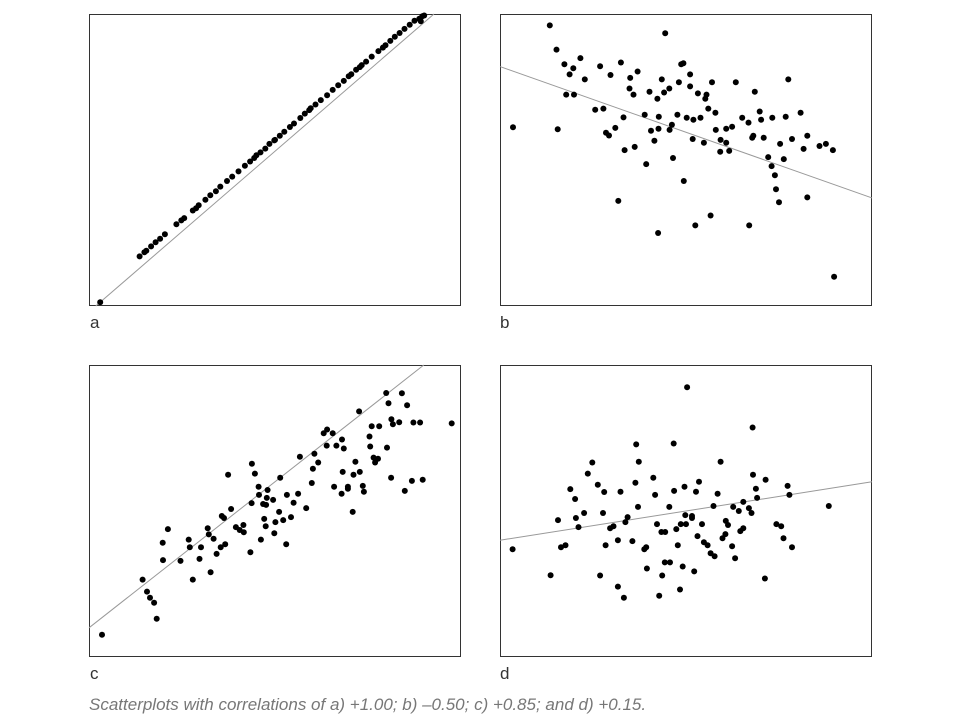  What do you see at coordinates (505, 322) in the screenshot?
I see `panel-label-b: b` at bounding box center [505, 322].